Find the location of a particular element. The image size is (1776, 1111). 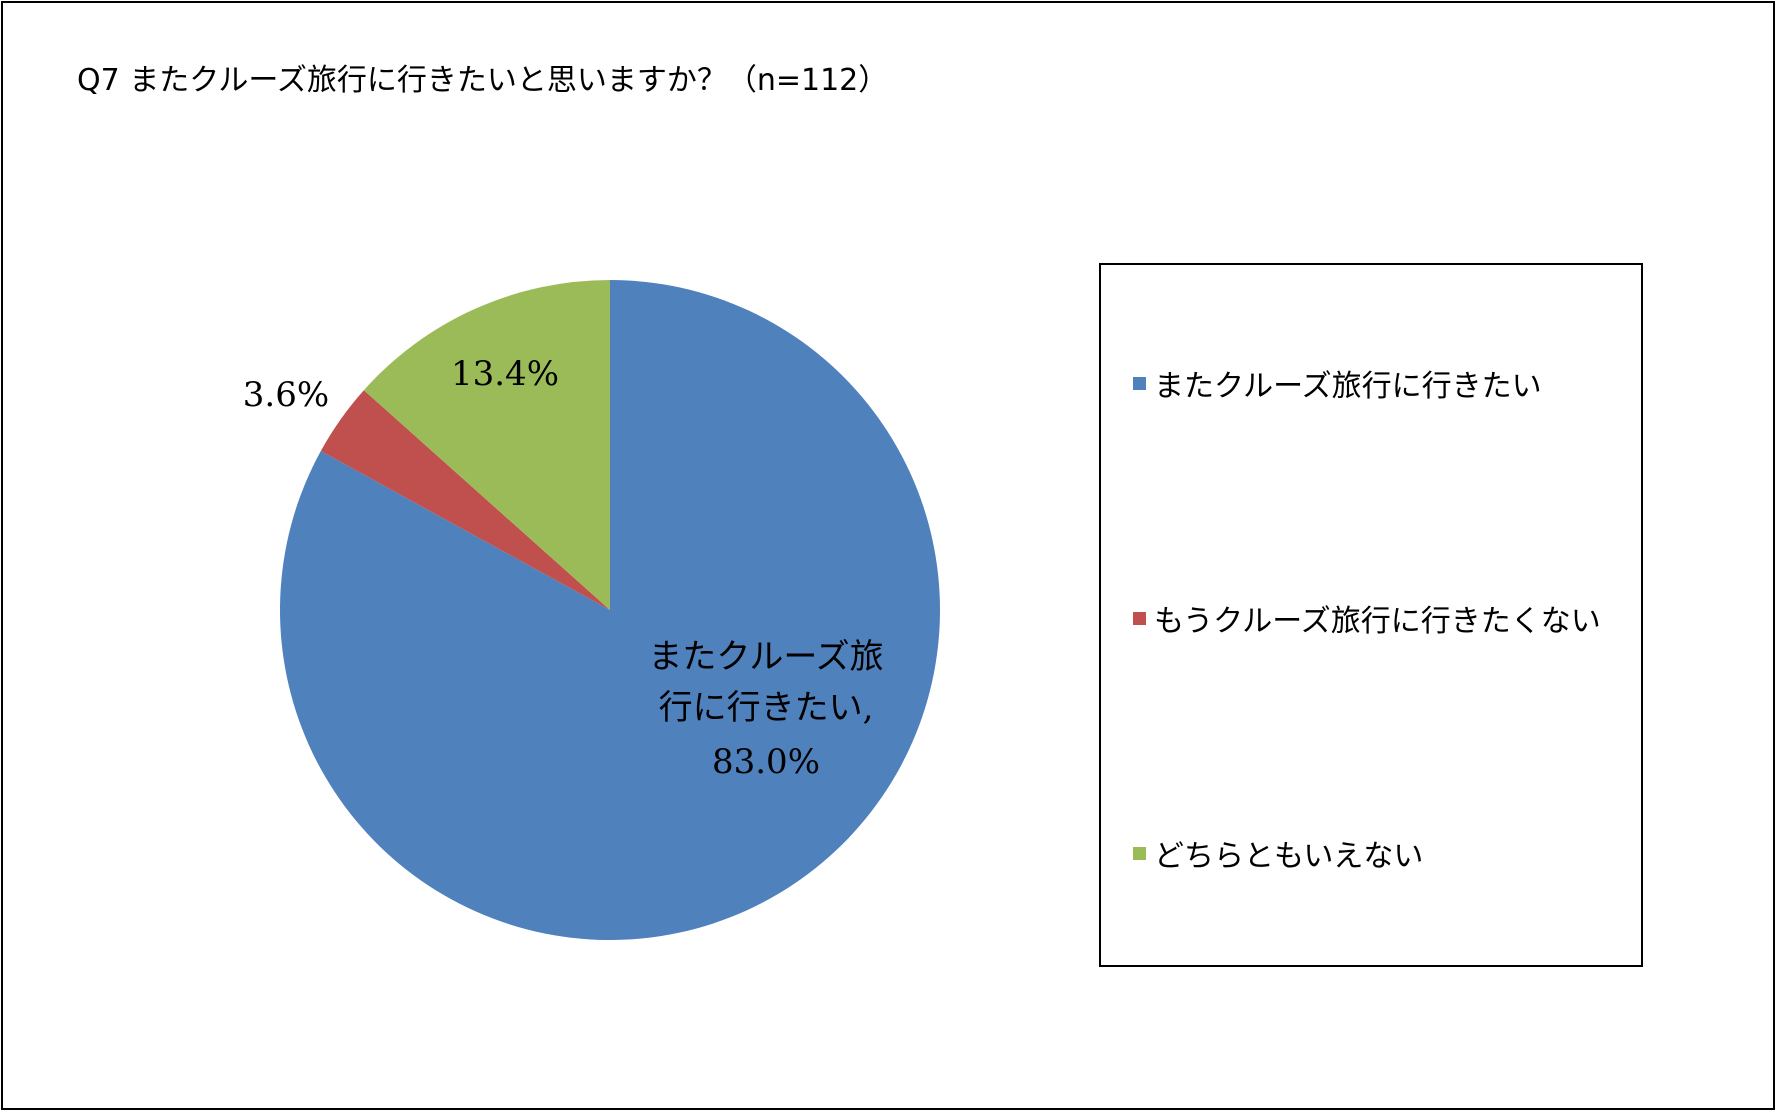

legend-item-1: またクルーズ旅行に行きたい is located at coordinates (1337, 383).